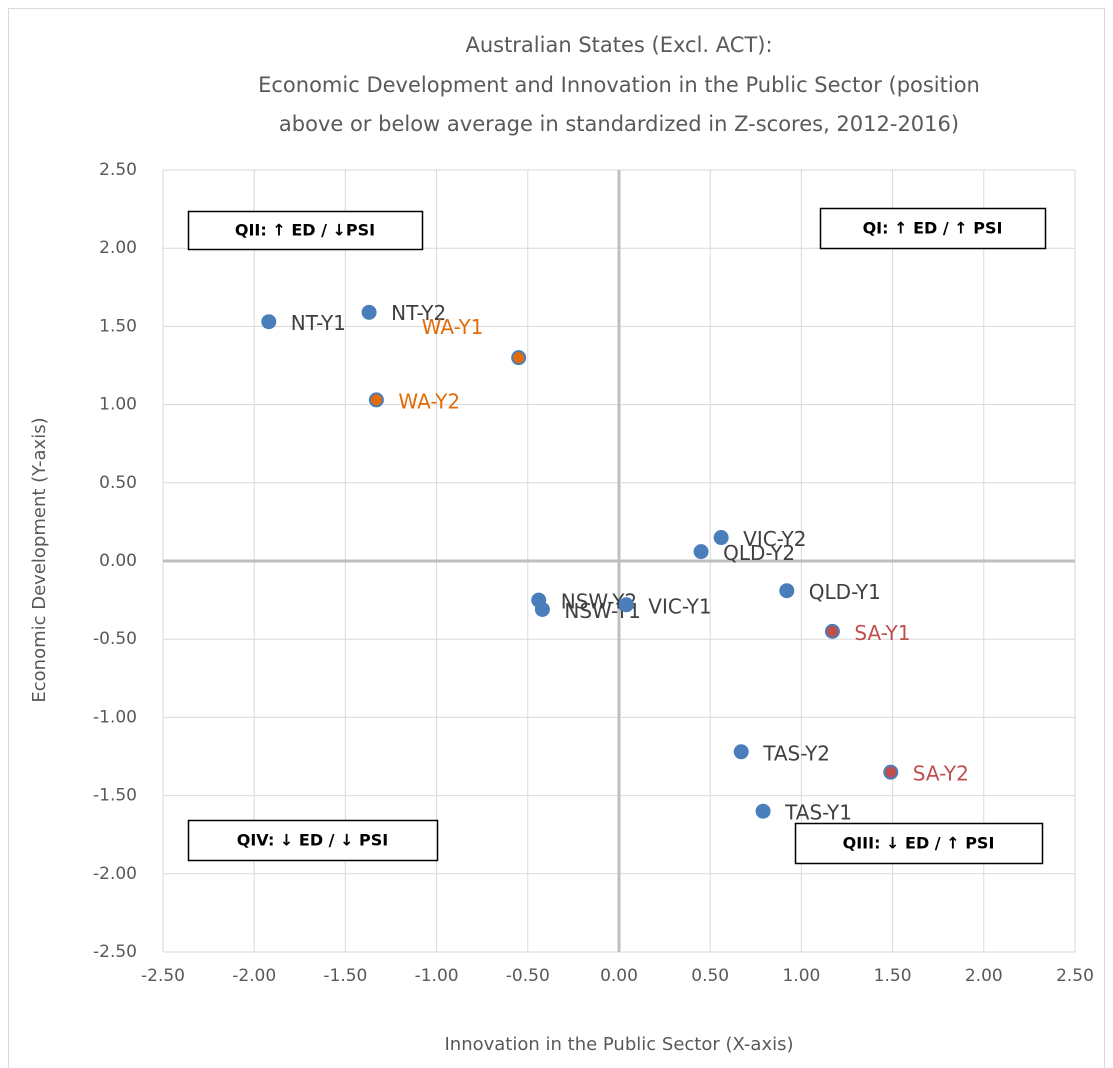  I want to click on x-tick-label: -1.00, so click(437, 976).